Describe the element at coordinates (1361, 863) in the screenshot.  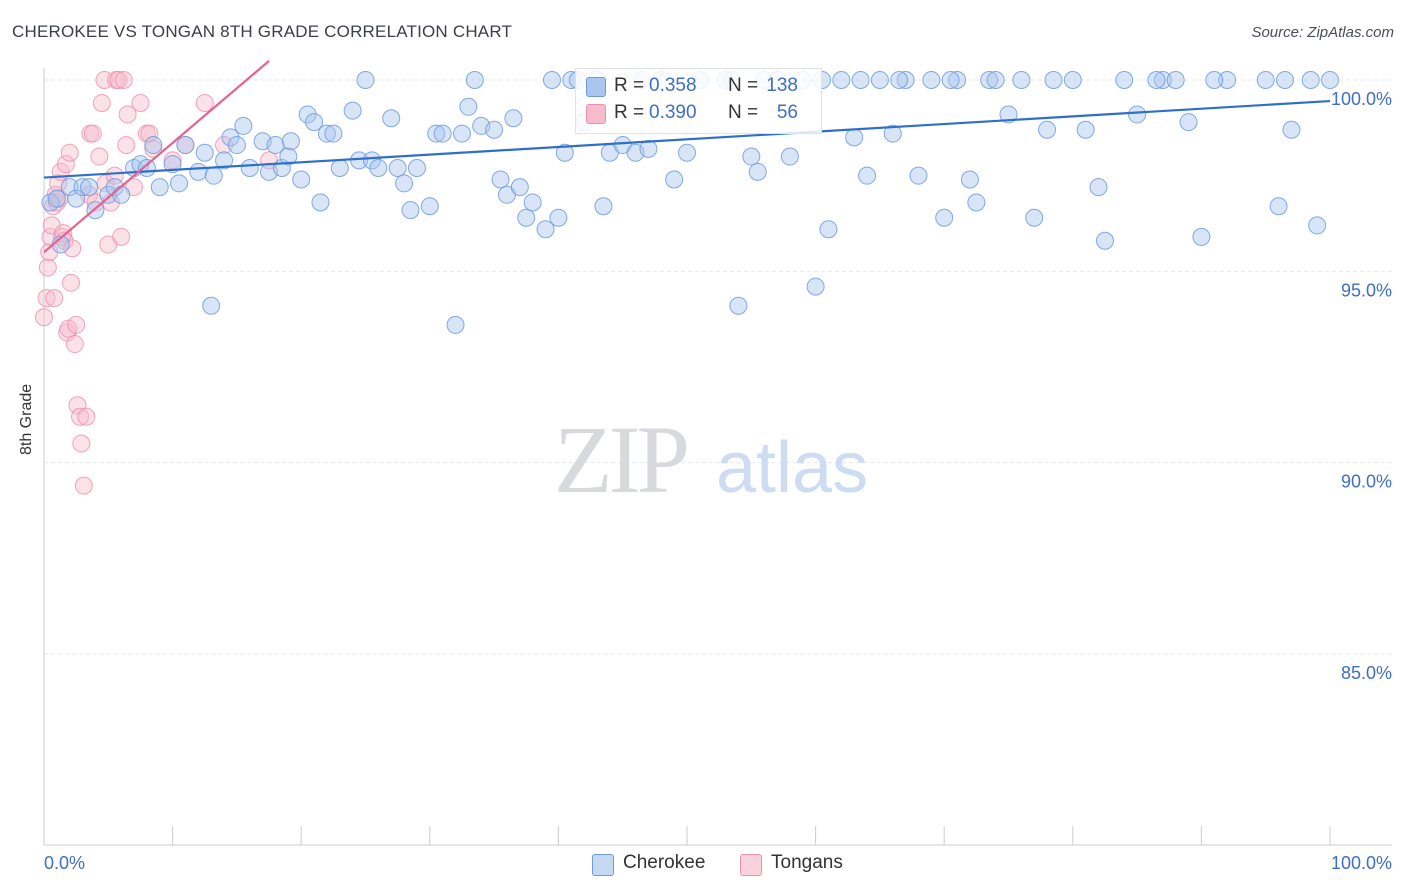
I see `x-tick-label-right: 100.0%` at that location.